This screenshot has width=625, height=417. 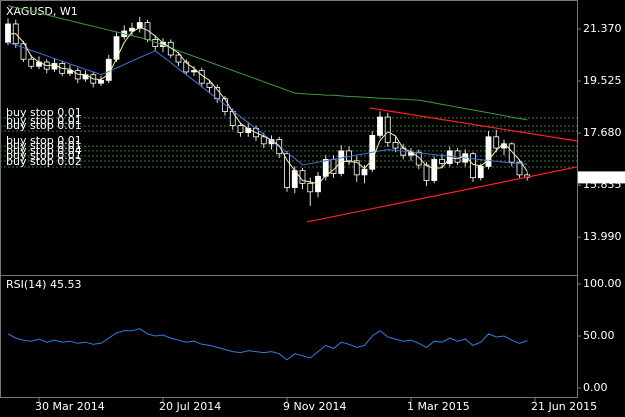 I want to click on y-tick-label: 17.680, so click(x=602, y=132).